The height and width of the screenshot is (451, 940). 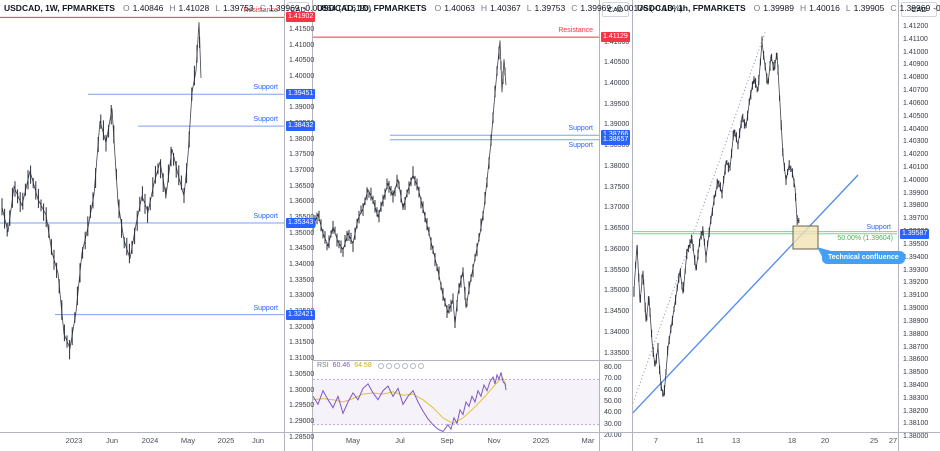 What do you see at coordinates (916, 373) in the screenshot?
I see `price-tick: 1.38500` at bounding box center [916, 373].